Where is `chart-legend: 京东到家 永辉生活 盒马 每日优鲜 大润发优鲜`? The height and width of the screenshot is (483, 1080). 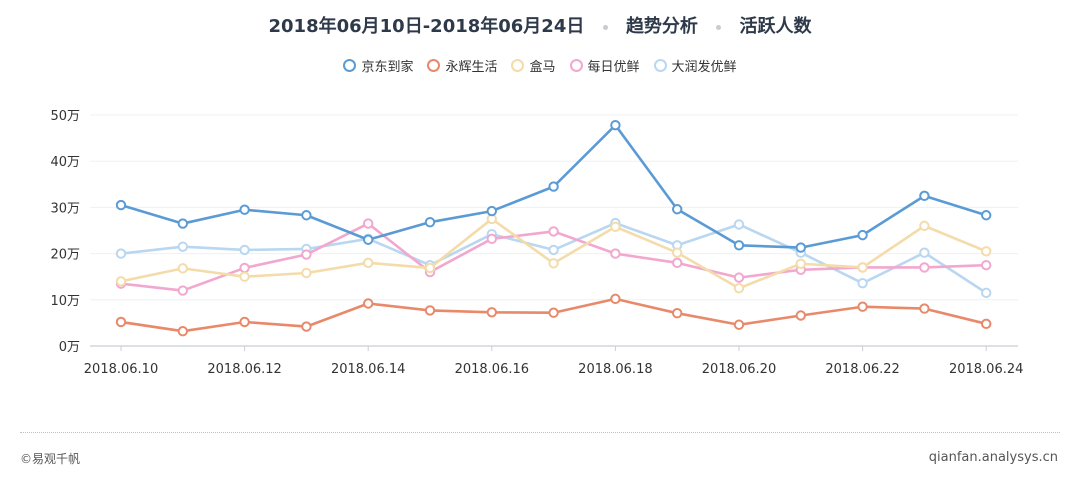
chart-legend: 京东到家 永辉生活 盒马 每日优鲜 大润发优鲜 is located at coordinates (540, 65).